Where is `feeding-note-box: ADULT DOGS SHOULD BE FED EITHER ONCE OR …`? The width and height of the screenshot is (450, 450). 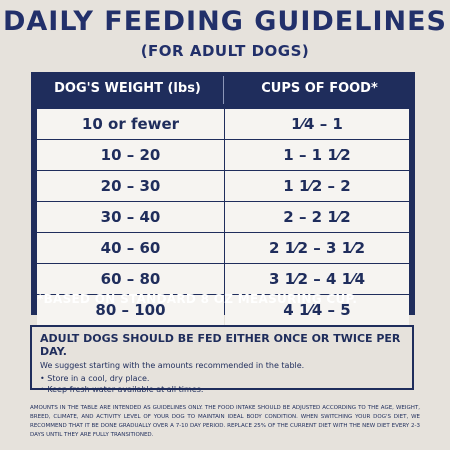 feeding-note-box: ADULT DOGS SHOULD BE FED EITHER ONCE OR … is located at coordinates (222, 359).